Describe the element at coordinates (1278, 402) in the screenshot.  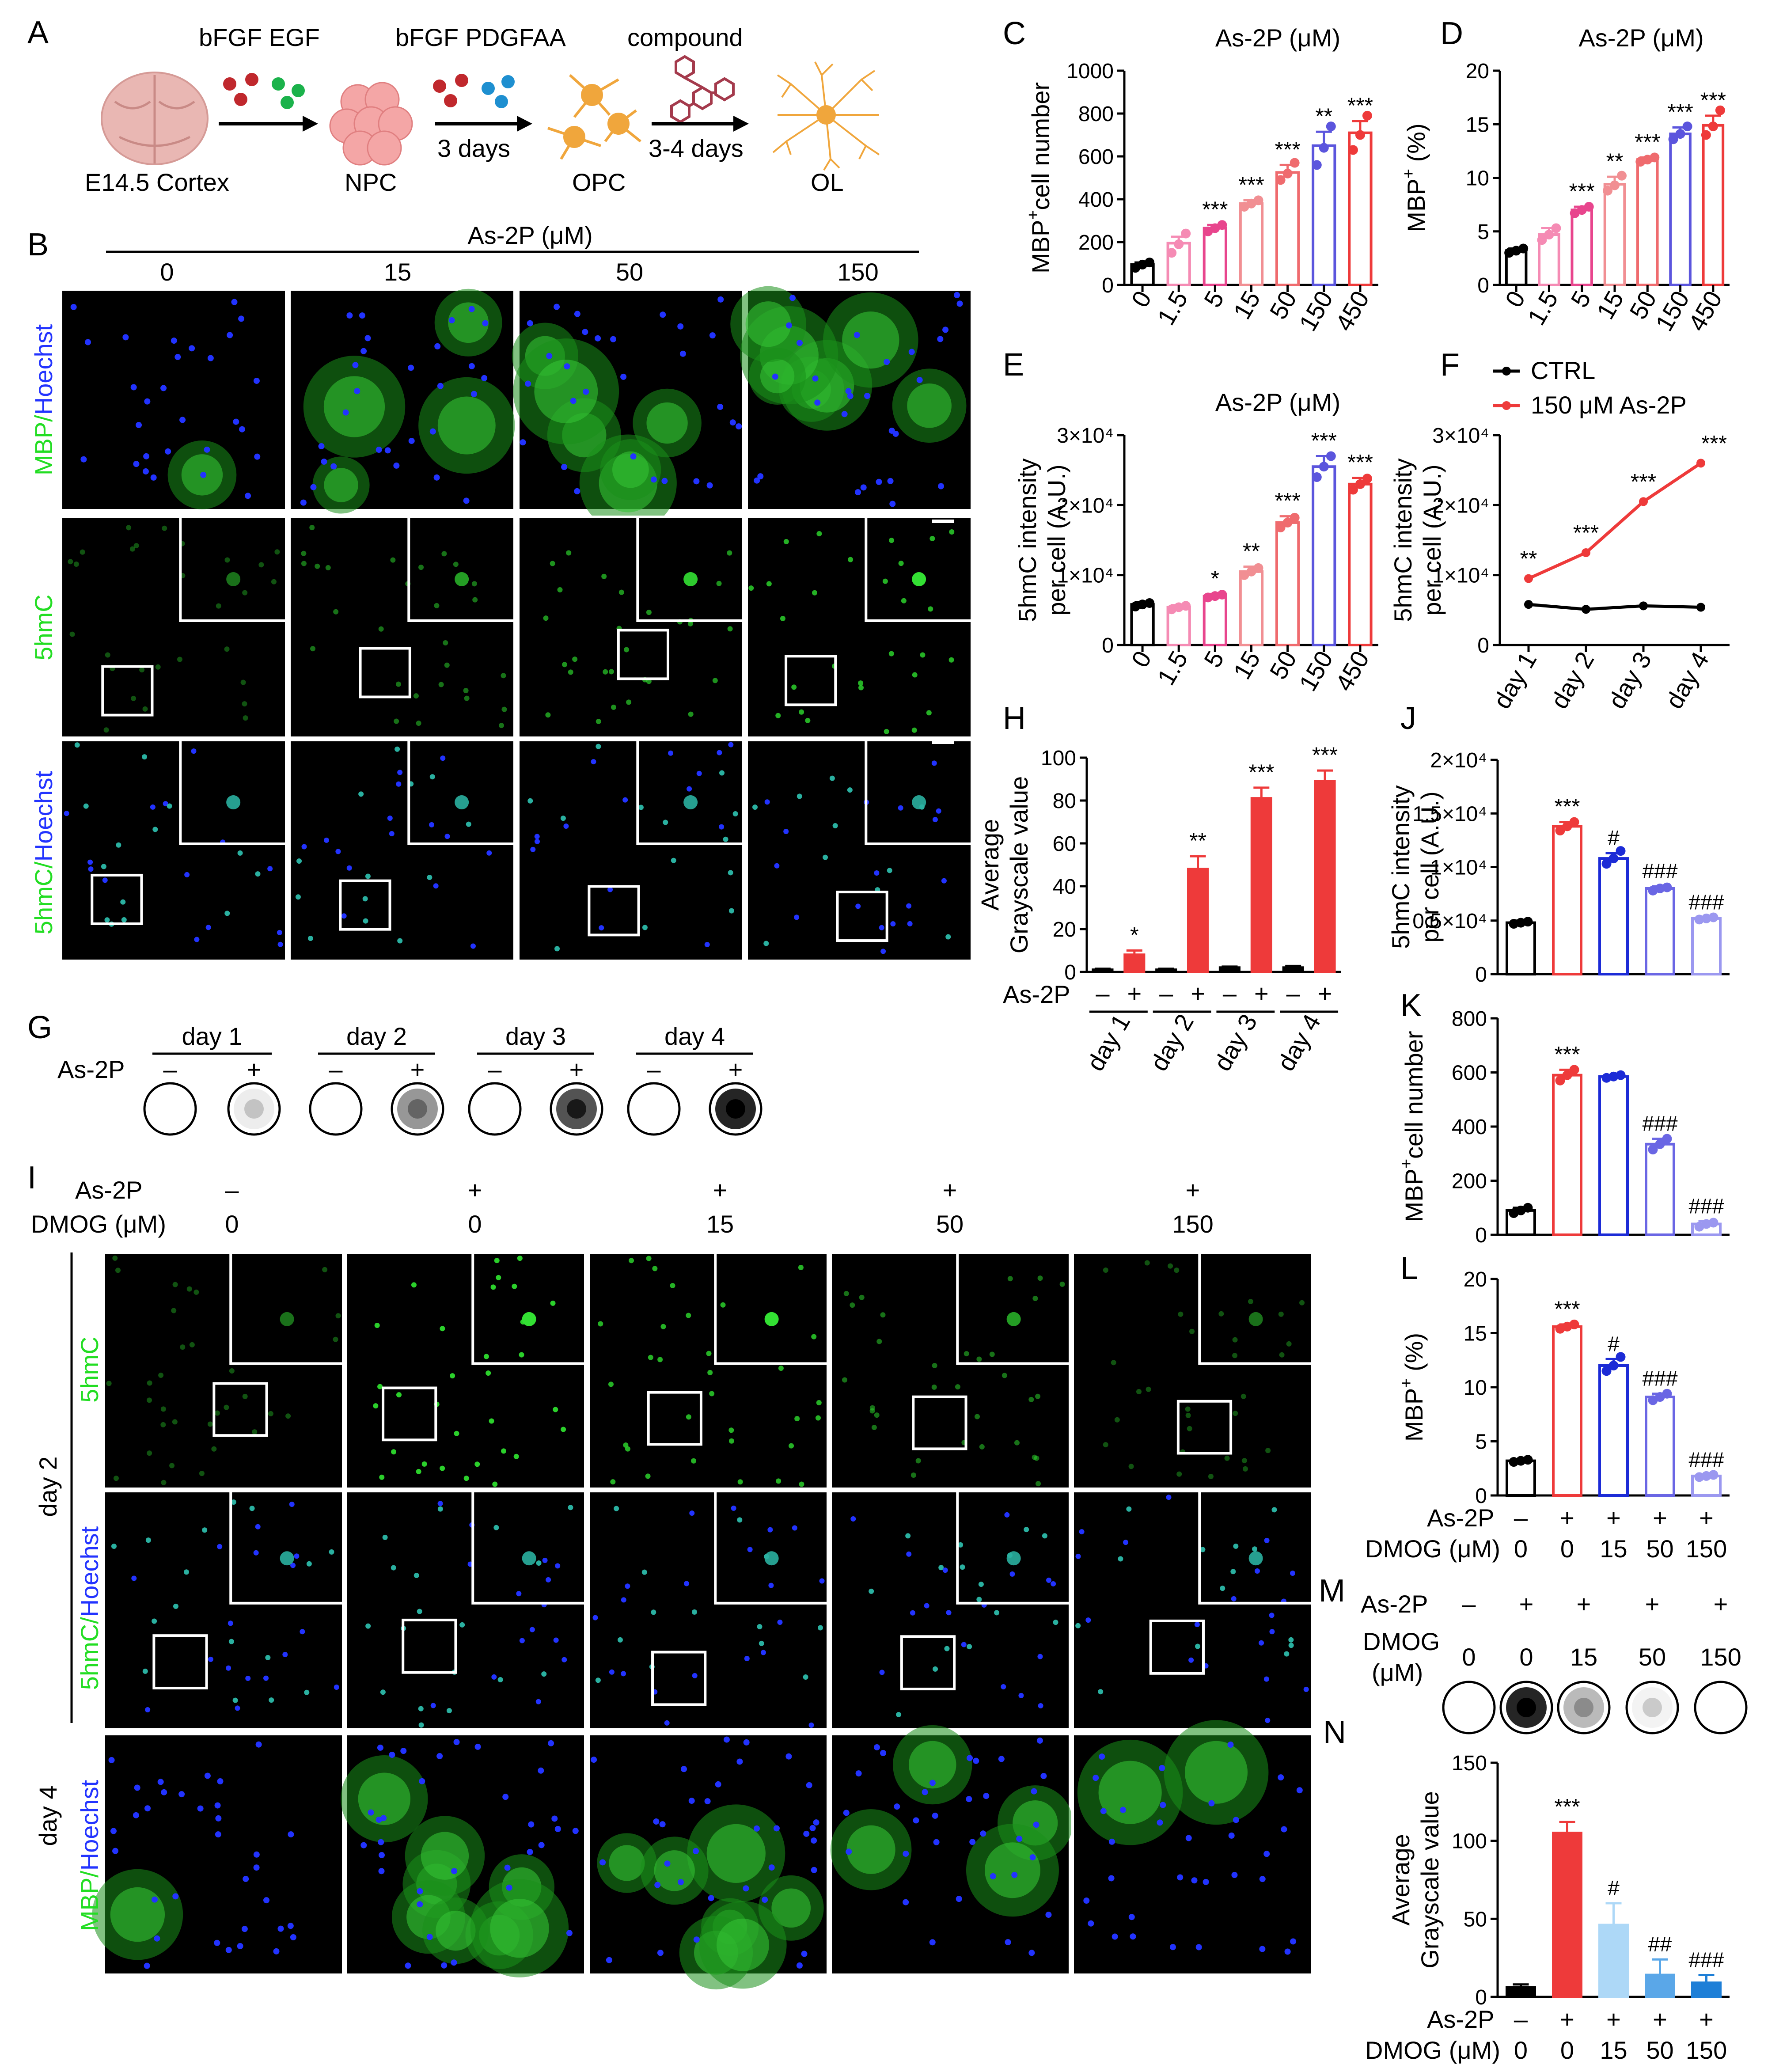
I see `chart-title: As-2P (μM)` at that location.